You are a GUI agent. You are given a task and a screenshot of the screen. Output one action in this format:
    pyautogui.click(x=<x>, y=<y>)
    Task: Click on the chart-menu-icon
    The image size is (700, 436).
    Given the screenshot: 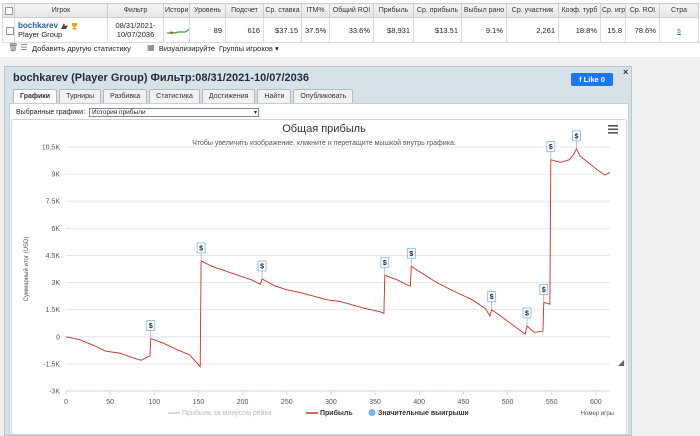 What is the action you would take?
    pyautogui.click(x=613, y=129)
    